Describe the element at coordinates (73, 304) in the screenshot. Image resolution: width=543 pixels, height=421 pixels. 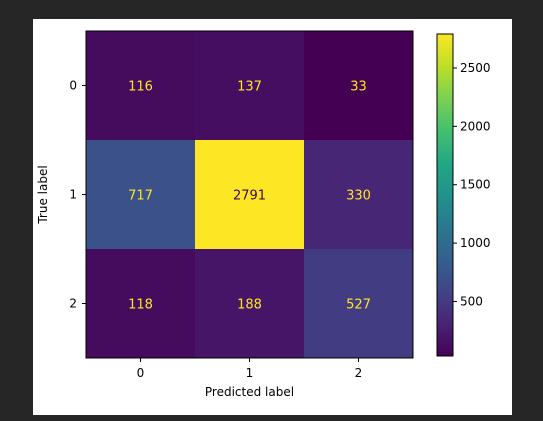
I see `y-tick-label: 2` at that location.